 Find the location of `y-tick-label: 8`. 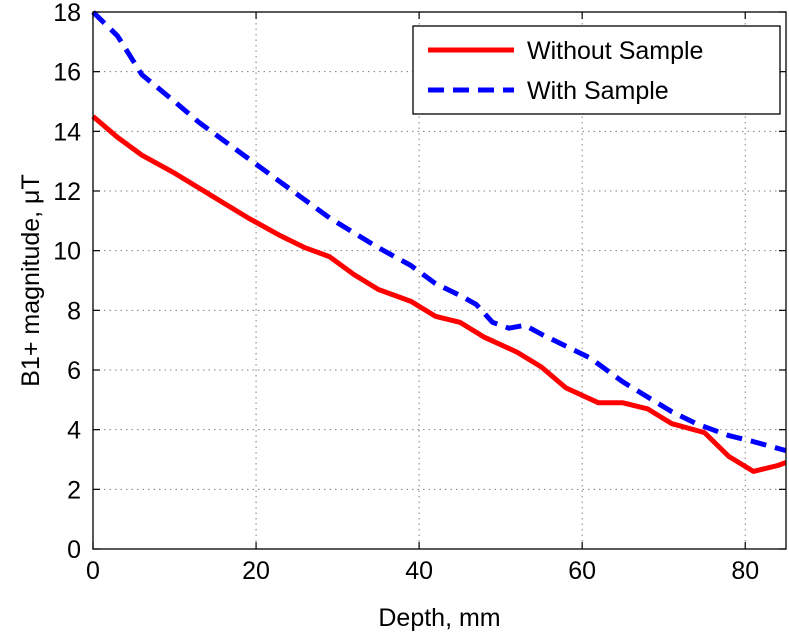

y-tick-label: 8 is located at coordinates (74, 311).